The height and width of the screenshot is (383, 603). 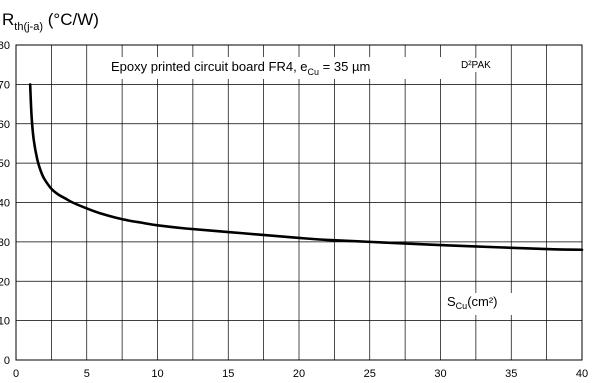 What do you see at coordinates (476, 65) in the screenshot?
I see `package-label: D²PAK` at bounding box center [476, 65].